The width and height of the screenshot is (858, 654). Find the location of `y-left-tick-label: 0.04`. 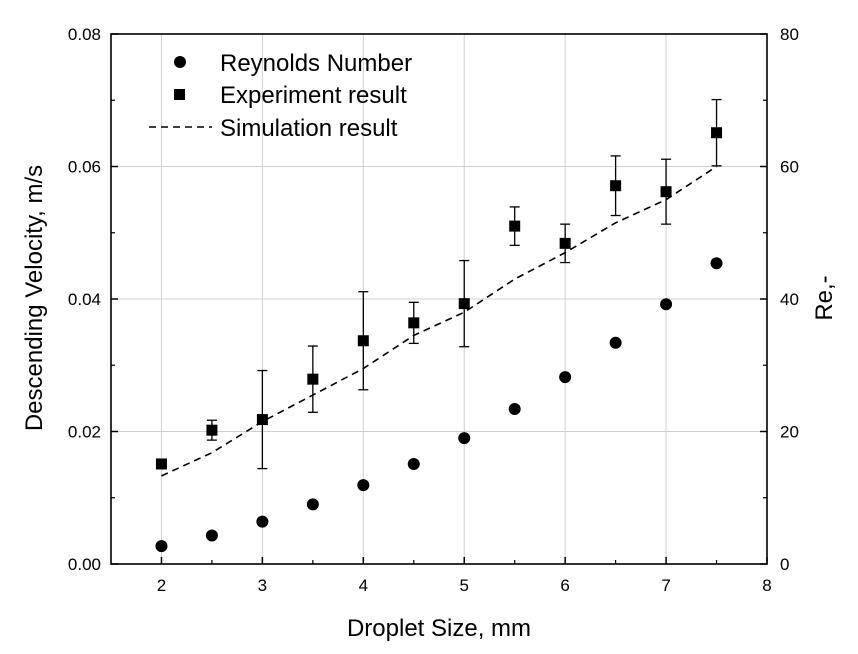

y-left-tick-label: 0.04 is located at coordinates (84, 299).